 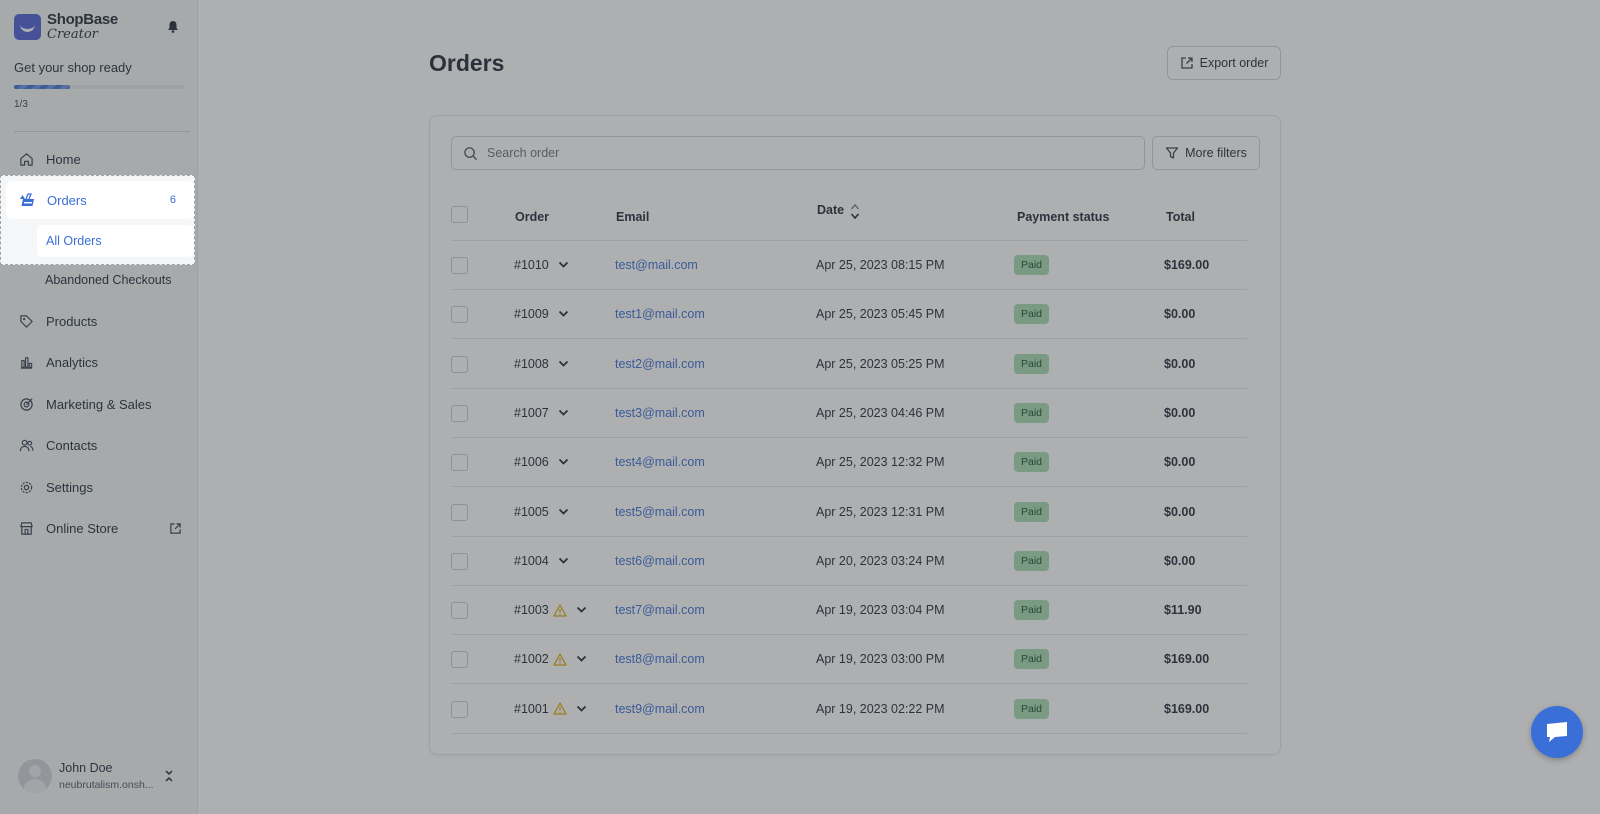 I want to click on setup-title: Get your shop ready, so click(x=73, y=67).